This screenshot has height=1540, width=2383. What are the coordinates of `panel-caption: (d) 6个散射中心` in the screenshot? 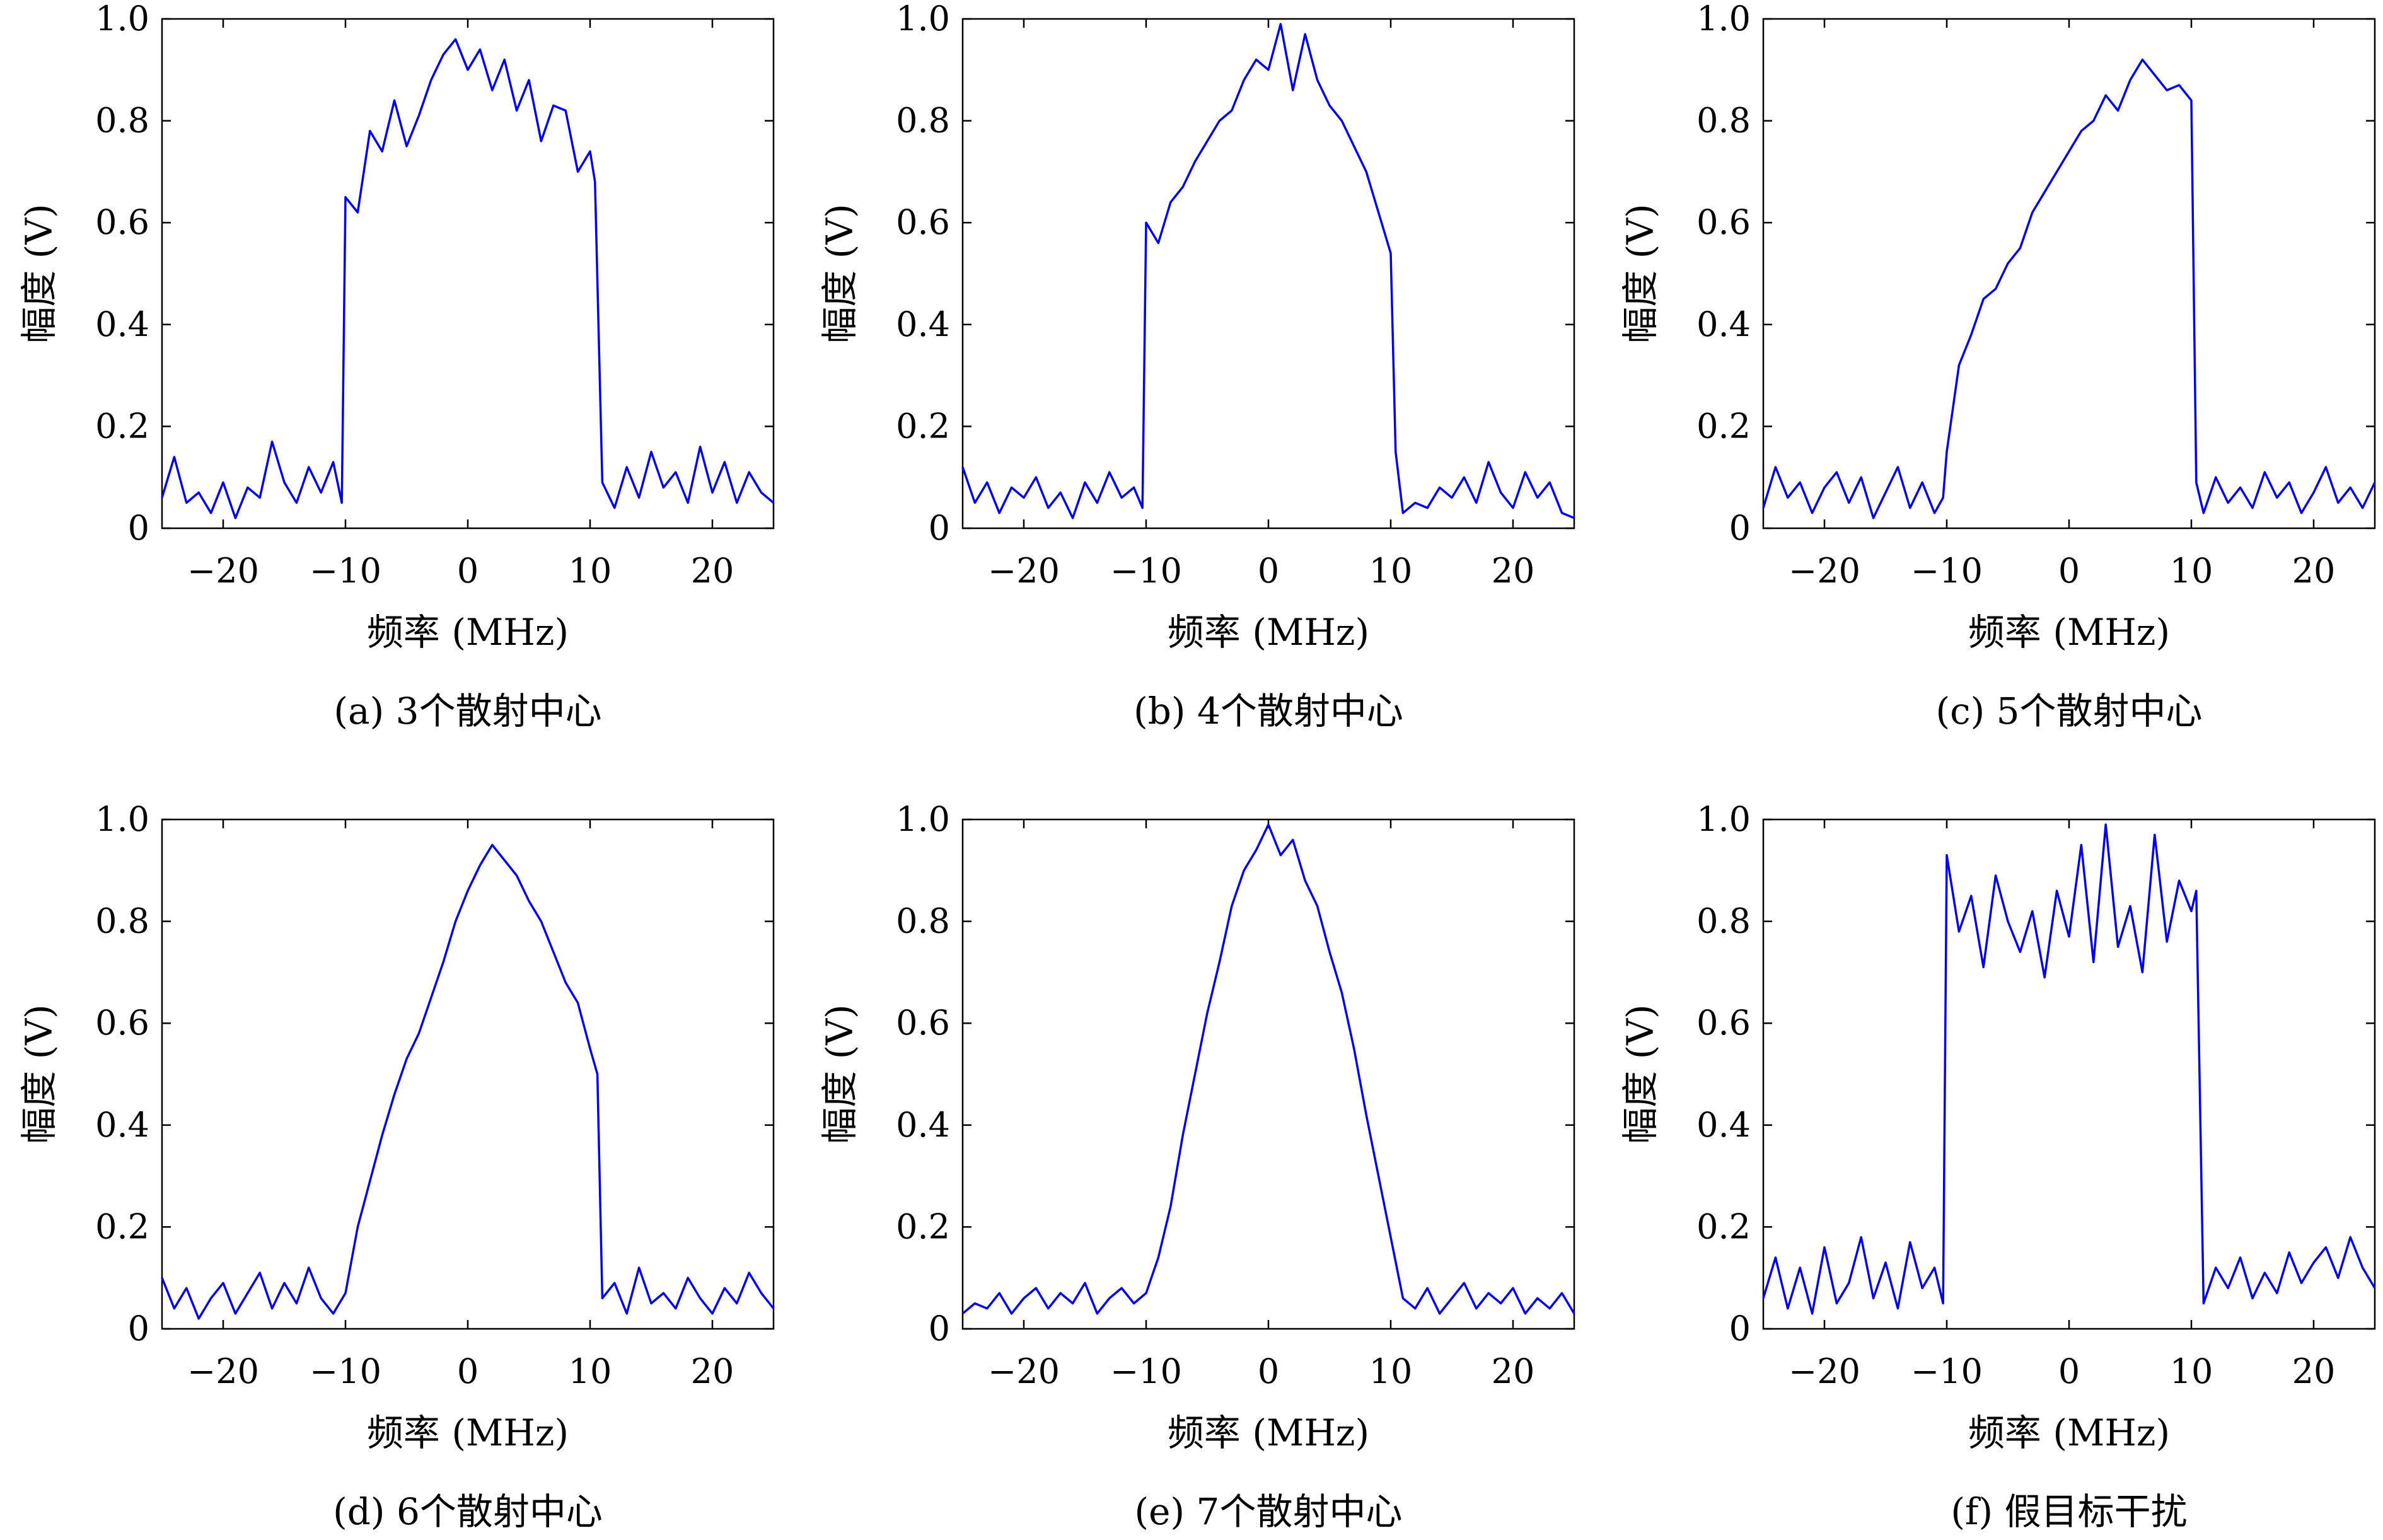 It's located at (468, 1511).